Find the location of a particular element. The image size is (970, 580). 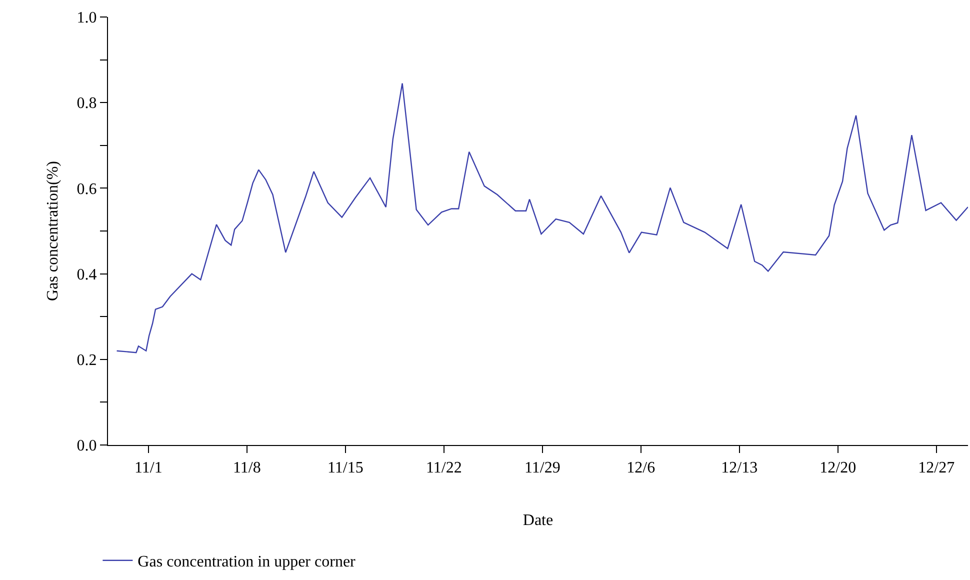

x-tick-label: 11/15 is located at coordinates (345, 467).